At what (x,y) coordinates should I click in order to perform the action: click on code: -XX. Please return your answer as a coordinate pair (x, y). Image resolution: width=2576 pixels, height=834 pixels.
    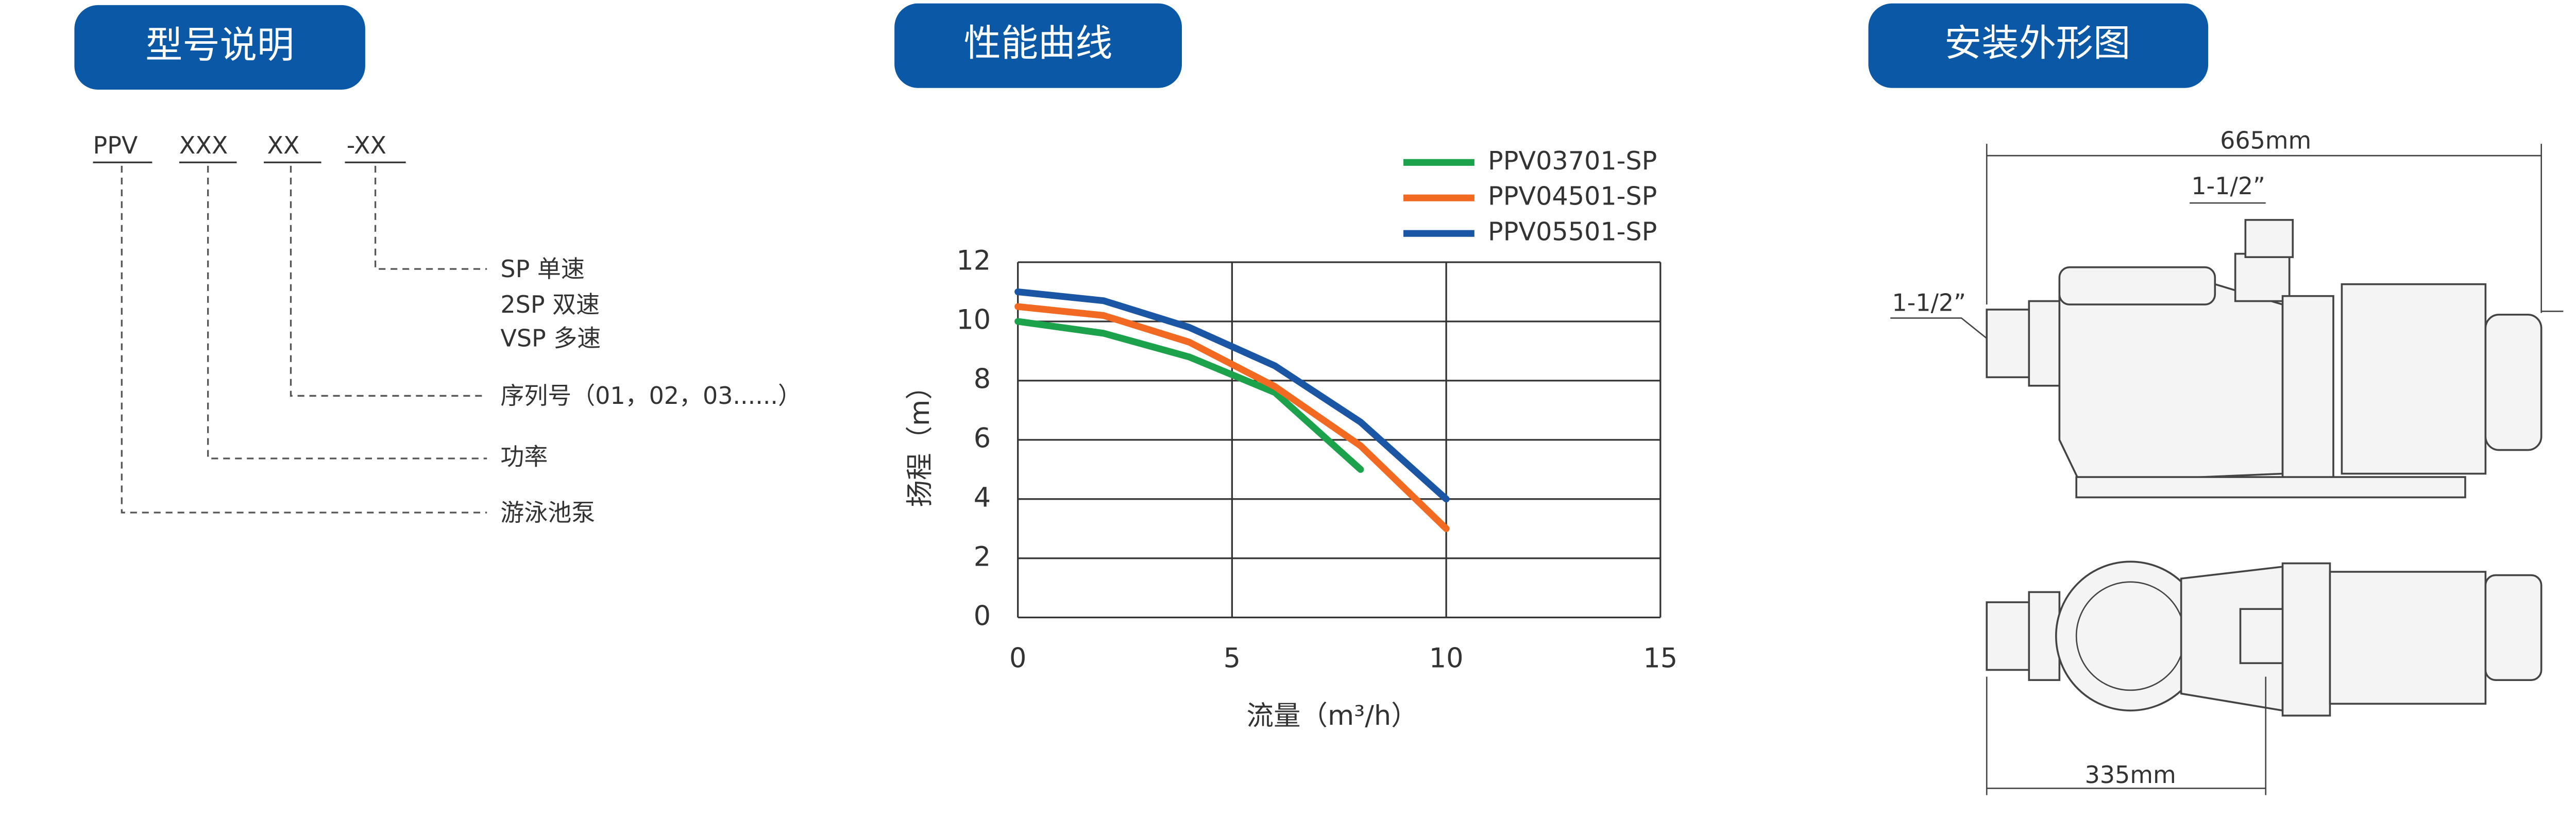
    Looking at the image, I should click on (366, 145).